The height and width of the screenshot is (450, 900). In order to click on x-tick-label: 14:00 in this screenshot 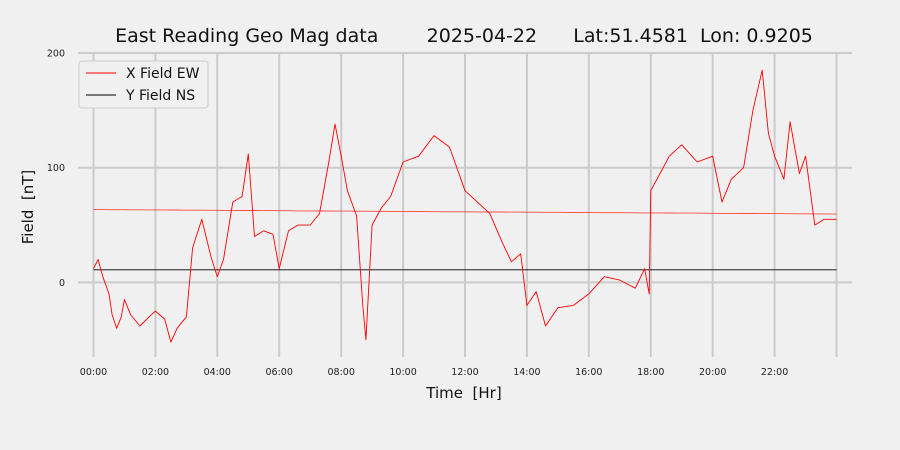, I will do `click(526, 372)`.